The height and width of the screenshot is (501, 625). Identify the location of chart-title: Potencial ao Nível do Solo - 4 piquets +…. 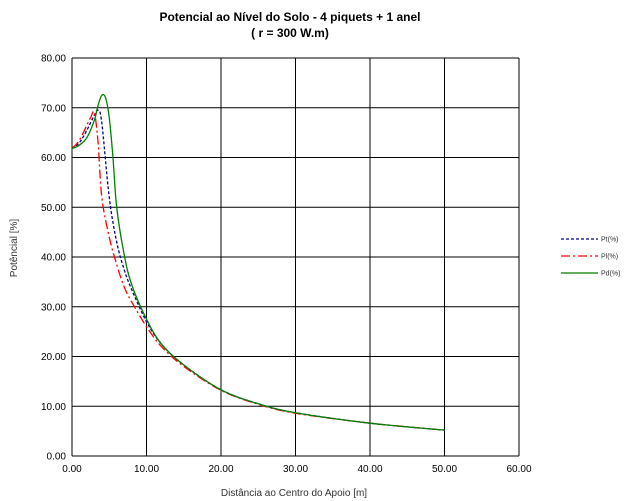
(289, 17).